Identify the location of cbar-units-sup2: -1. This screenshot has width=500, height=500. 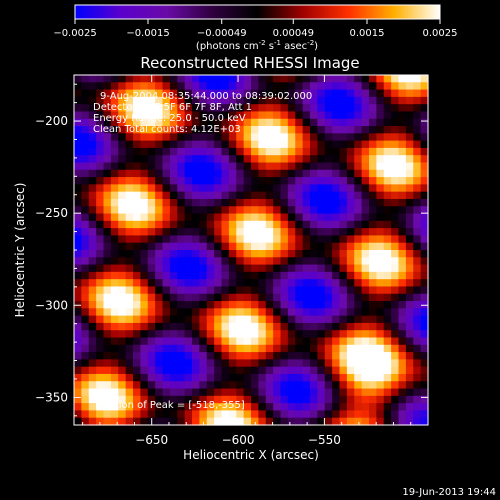
(277, 43).